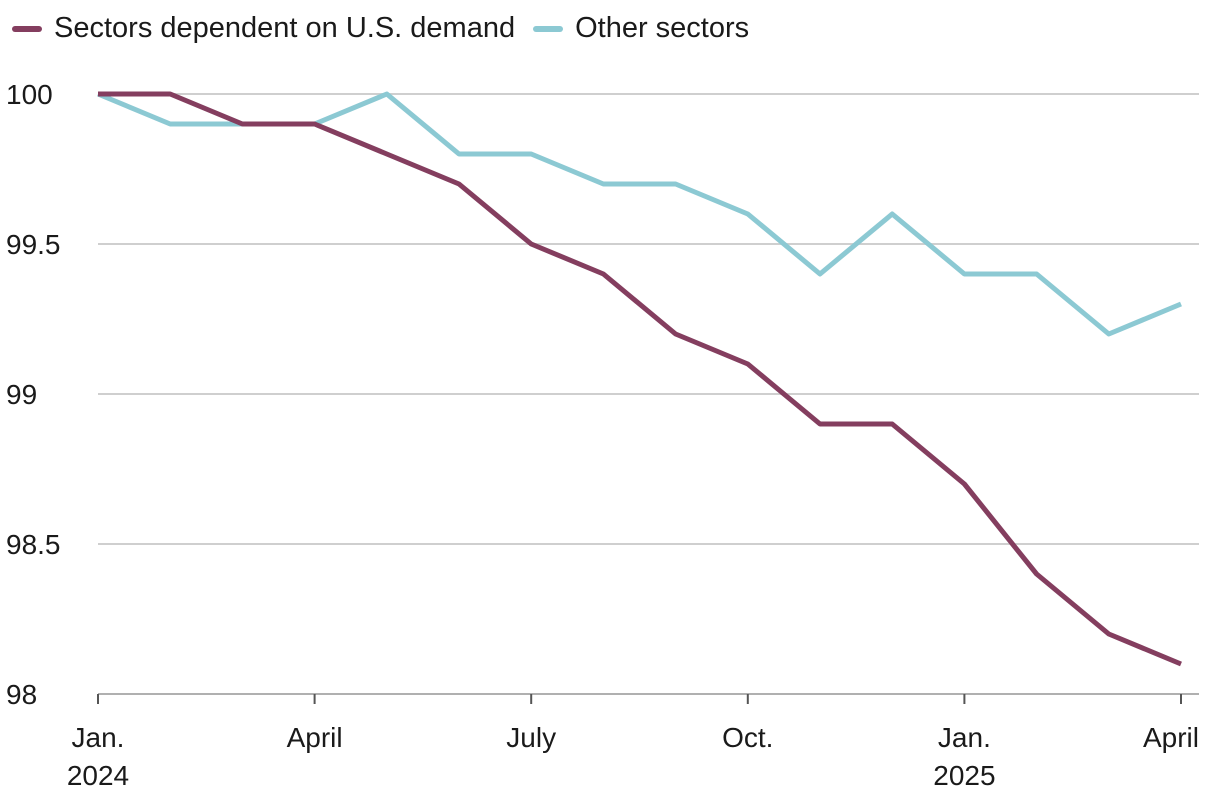  I want to click on x-tick-label: Oct., so click(747, 737).